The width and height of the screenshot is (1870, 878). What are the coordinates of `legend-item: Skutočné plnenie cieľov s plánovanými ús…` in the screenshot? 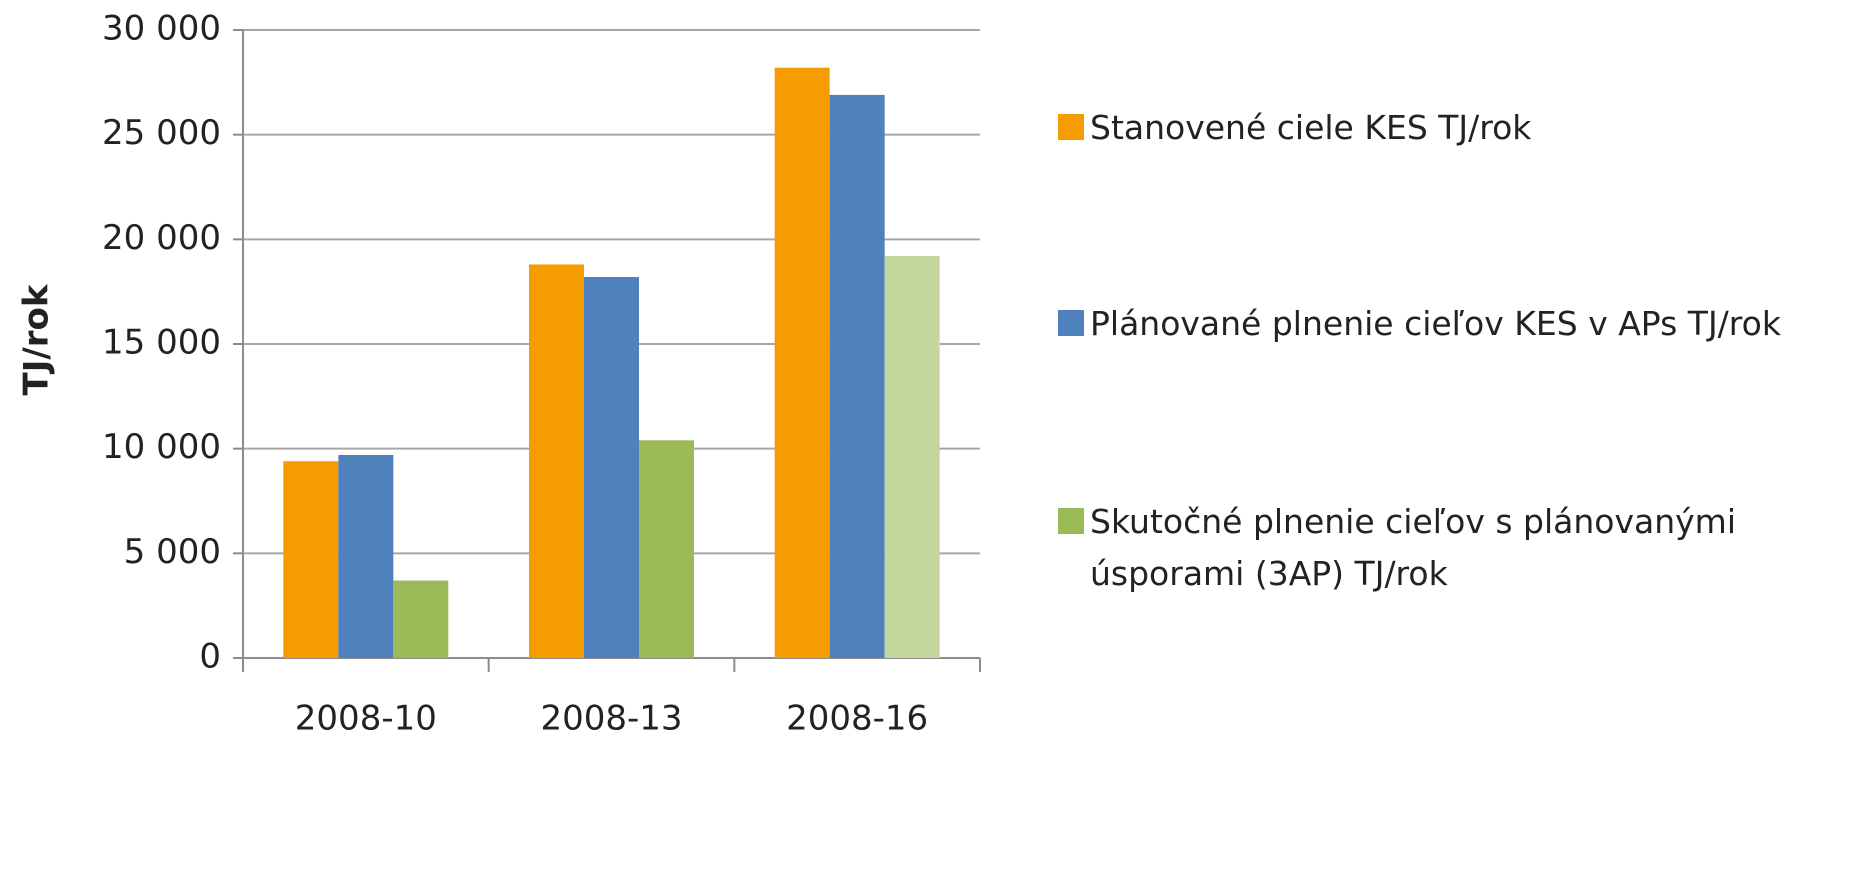 It's located at (1458, 548).